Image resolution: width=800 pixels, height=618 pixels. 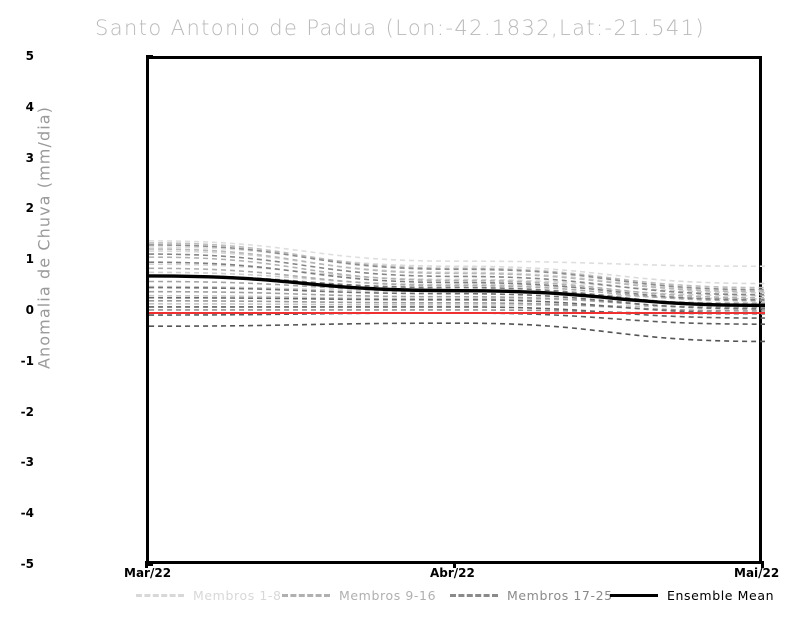 I want to click on y-tick-label: -4, so click(x=27, y=513).